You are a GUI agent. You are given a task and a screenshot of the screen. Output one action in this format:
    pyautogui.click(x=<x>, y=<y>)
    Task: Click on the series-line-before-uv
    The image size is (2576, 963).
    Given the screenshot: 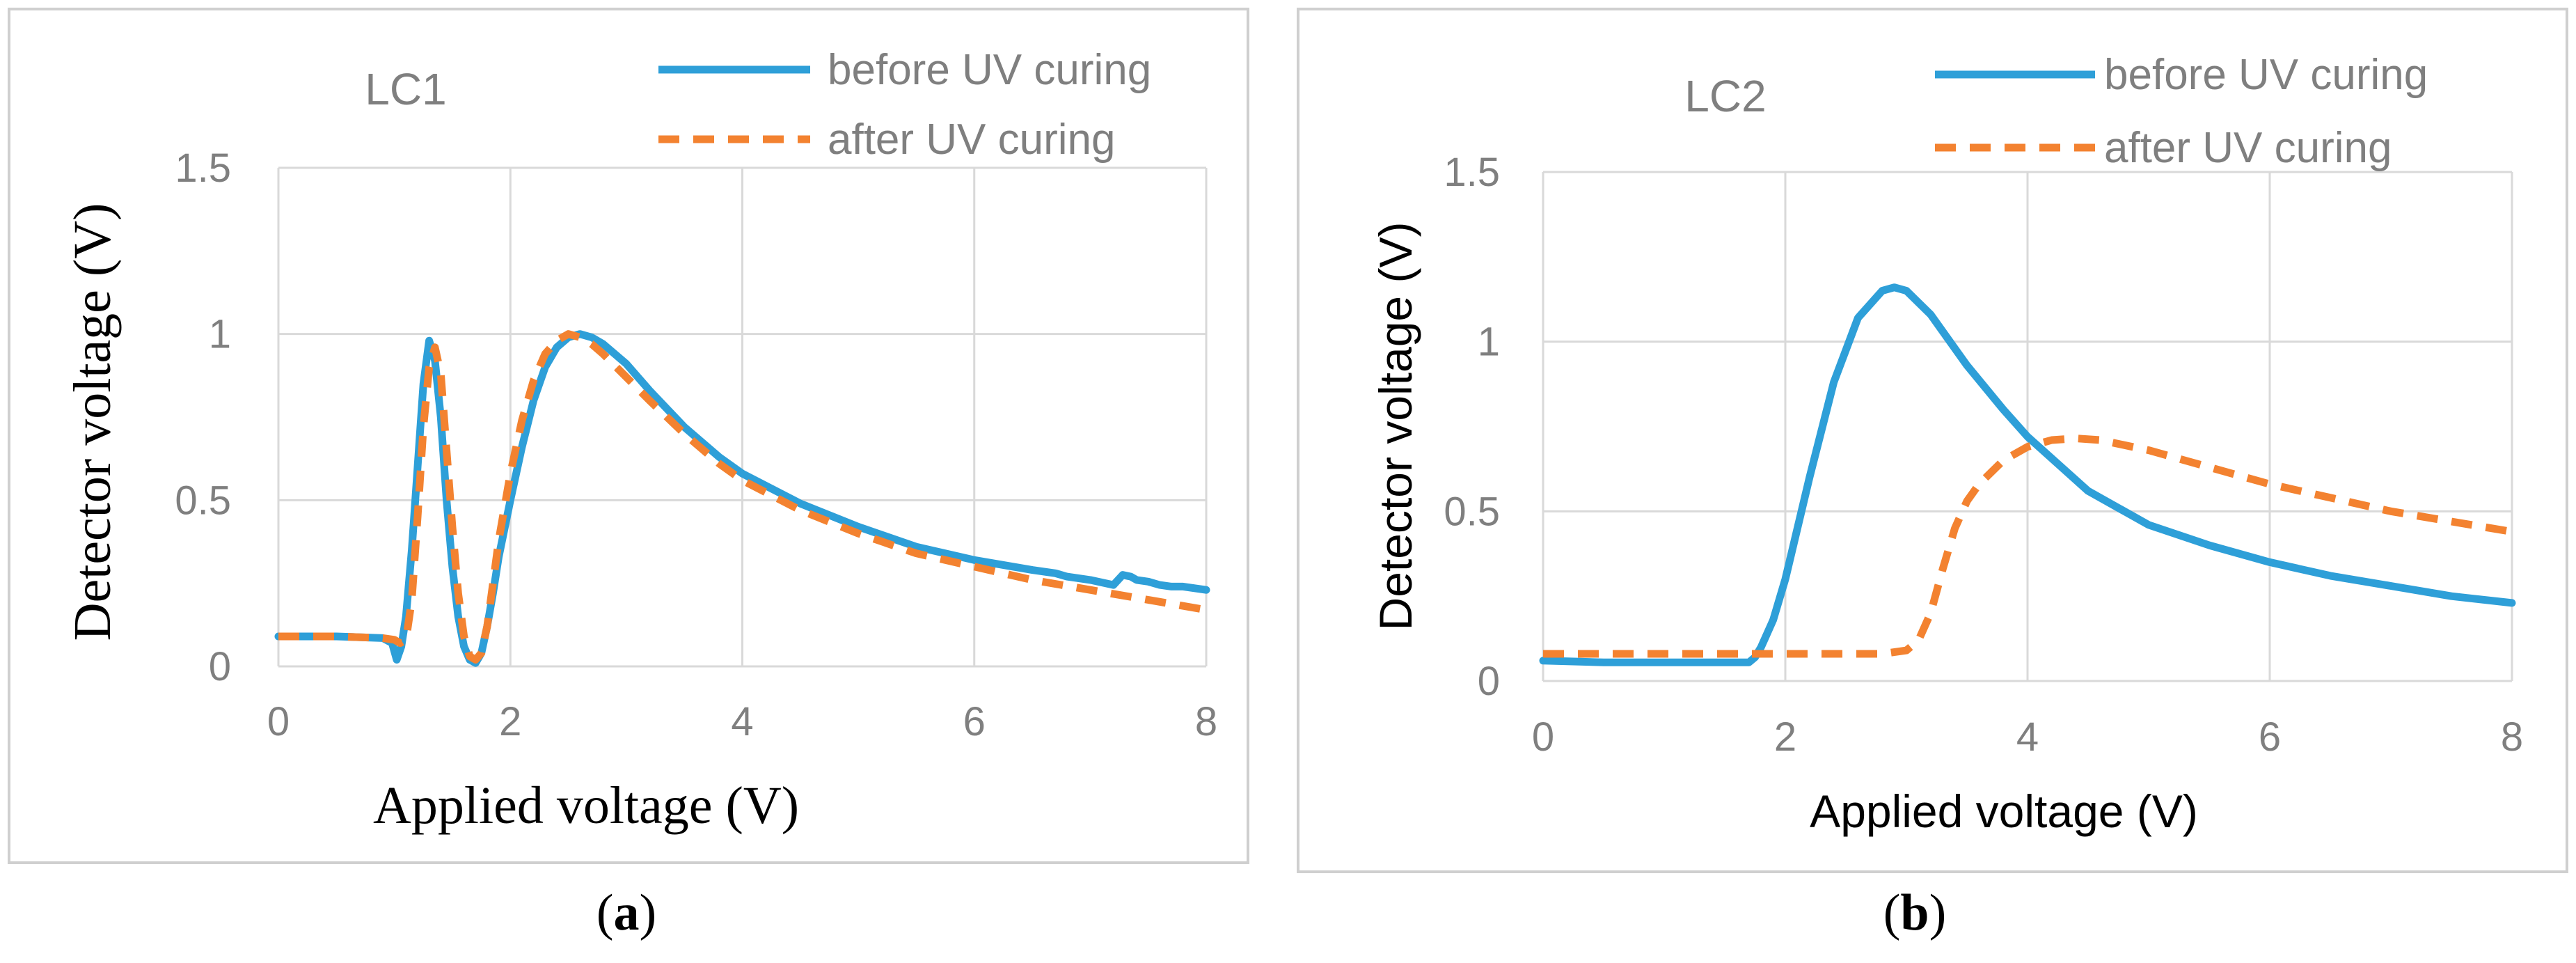 What is the action you would take?
    pyautogui.click(x=742, y=498)
    